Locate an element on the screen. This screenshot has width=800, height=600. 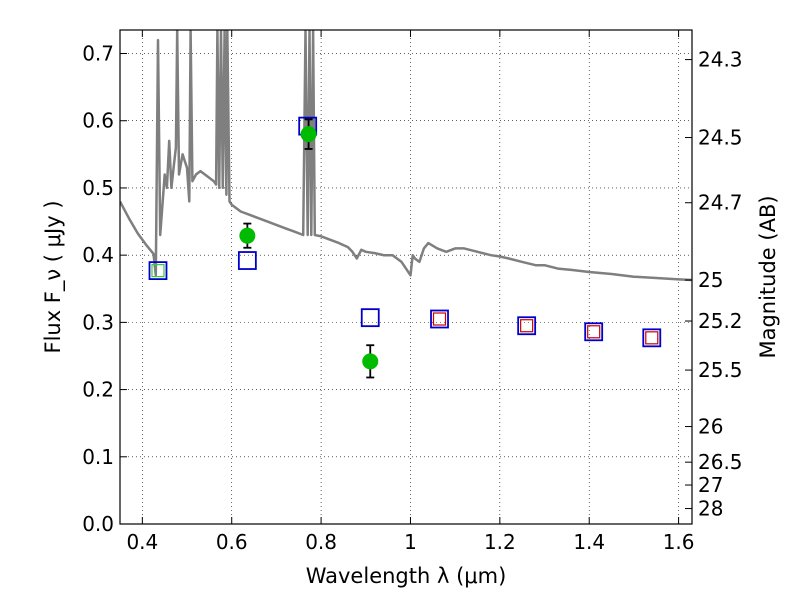
x-tick-label: 0.8 is located at coordinates (321, 542).